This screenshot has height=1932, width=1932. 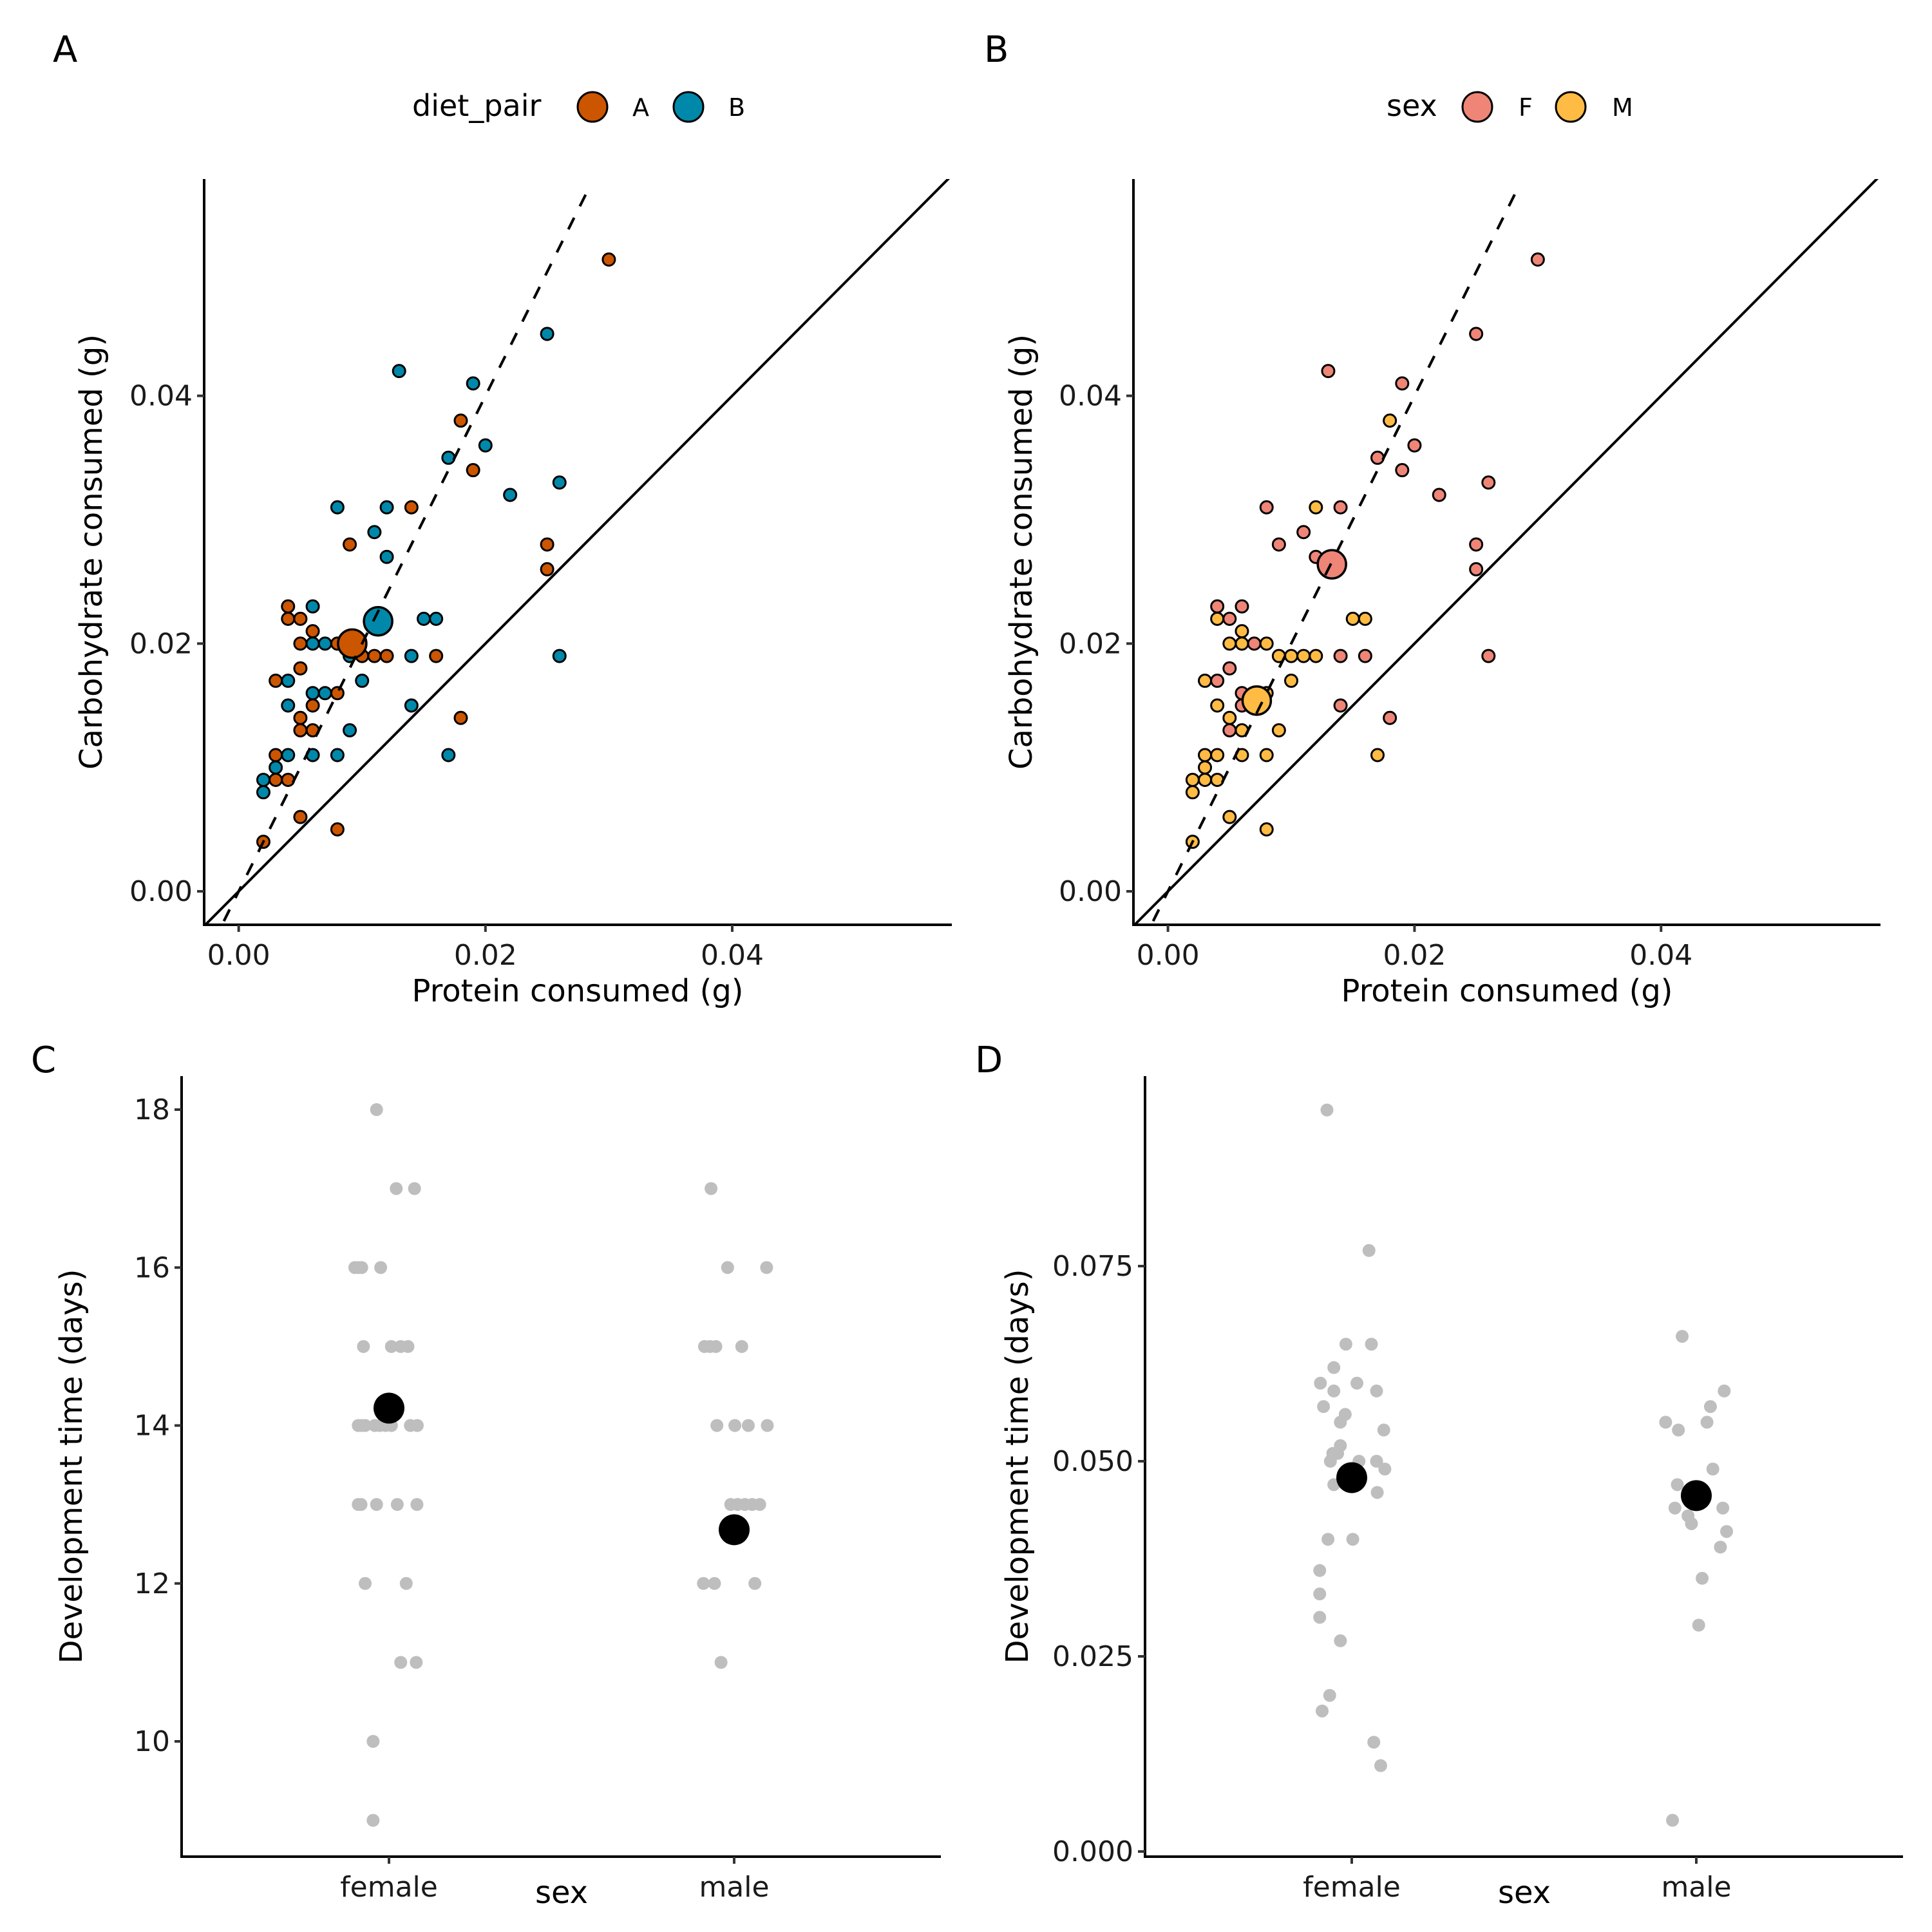 What do you see at coordinates (152, 1741) in the screenshot?
I see `y-tick-label: 10` at bounding box center [152, 1741].